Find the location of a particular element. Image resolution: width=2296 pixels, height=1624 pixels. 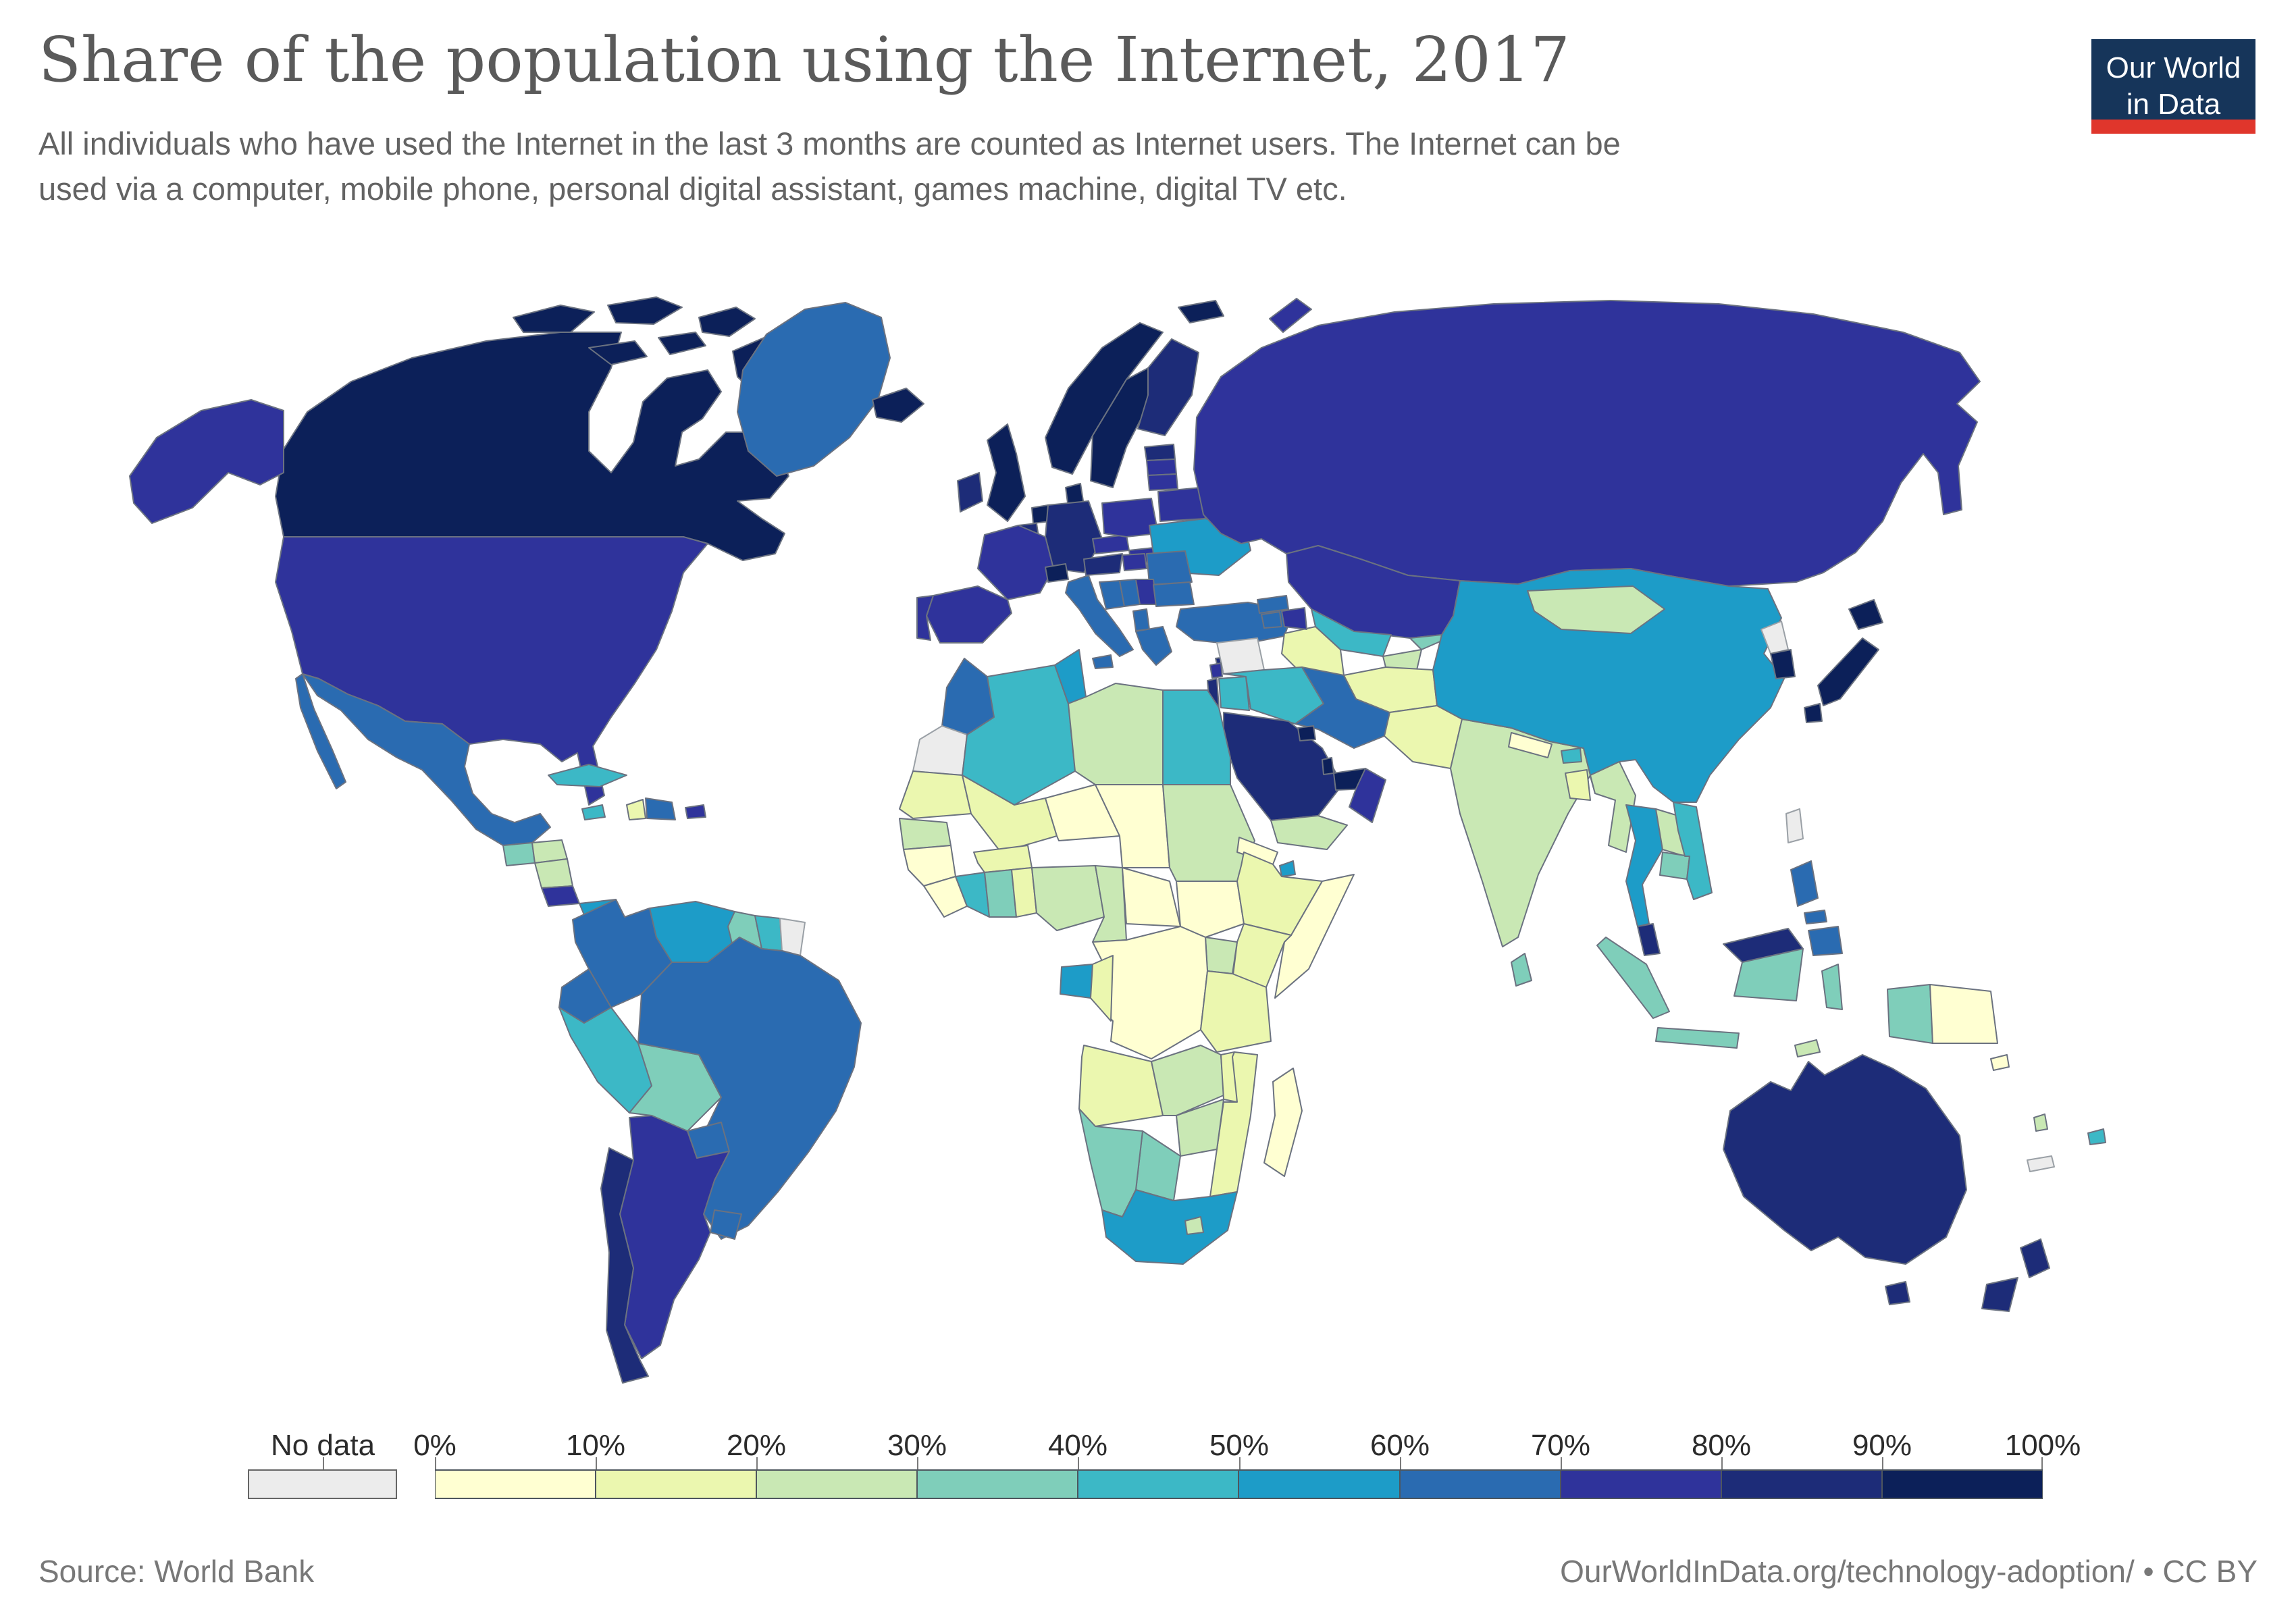

country-new-caledonia is located at coordinates (2041, 1163).